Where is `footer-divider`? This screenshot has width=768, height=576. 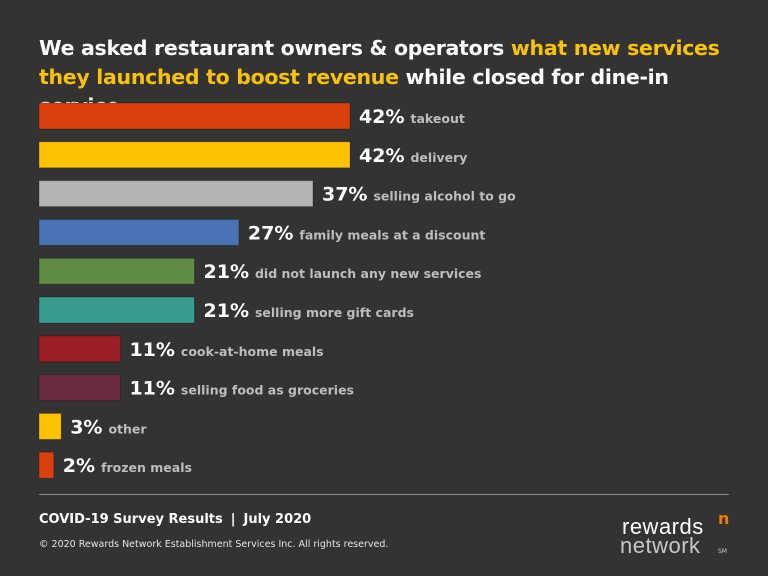
footer-divider is located at coordinates (384, 494).